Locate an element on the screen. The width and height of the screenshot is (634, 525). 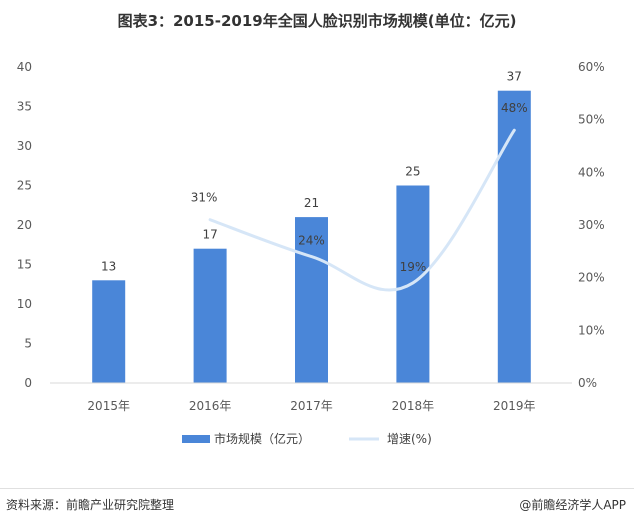
right-axis: 0% 10% 20% 30% 40% 50% 60% is located at coordinates (591, 225).